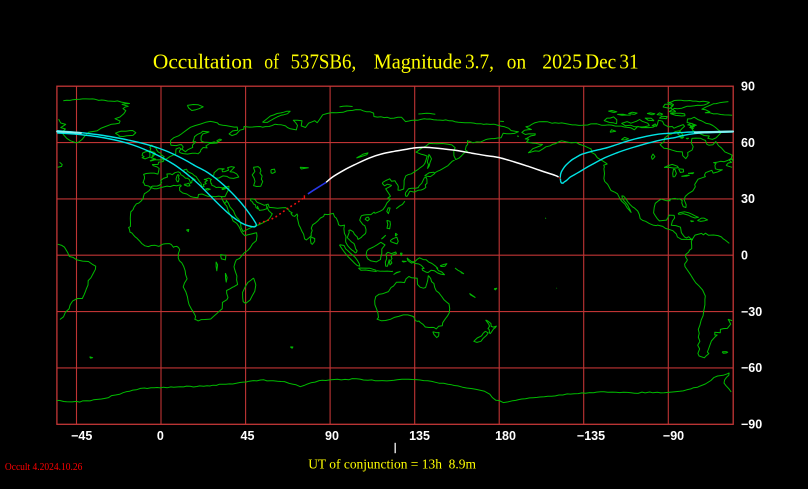  What do you see at coordinates (751, 312) in the screenshot?
I see `svg-text: −30` at bounding box center [751, 312].